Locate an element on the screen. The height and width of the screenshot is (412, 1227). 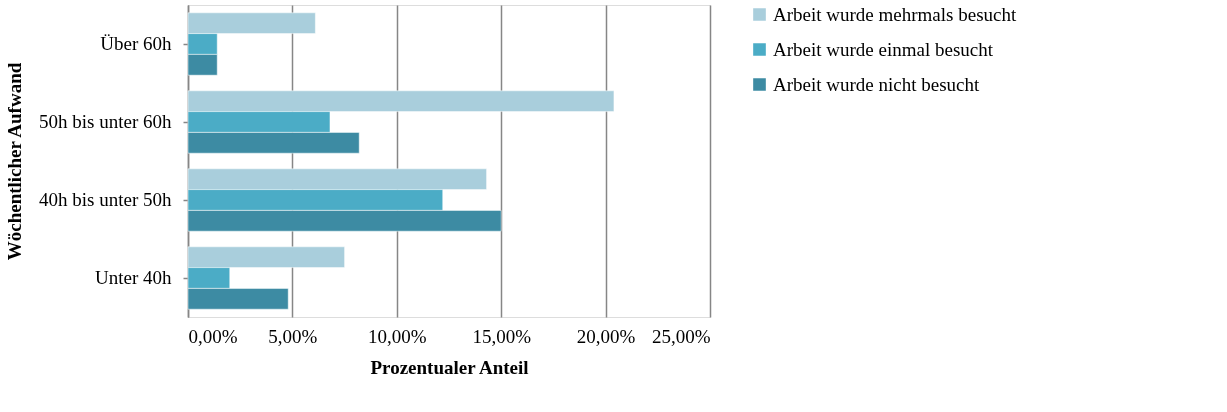
x-tick-label: 20,00% is located at coordinates (606, 336).